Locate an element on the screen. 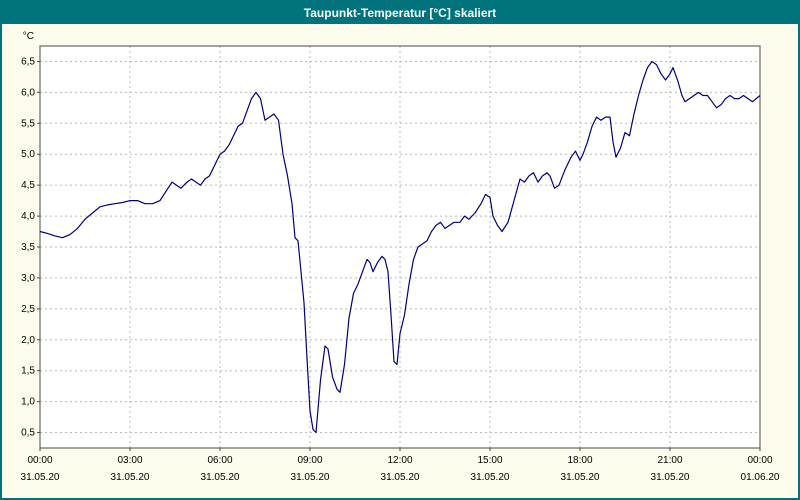 This screenshot has width=800, height=500. svg-text: 5,5 is located at coordinates (28, 123).